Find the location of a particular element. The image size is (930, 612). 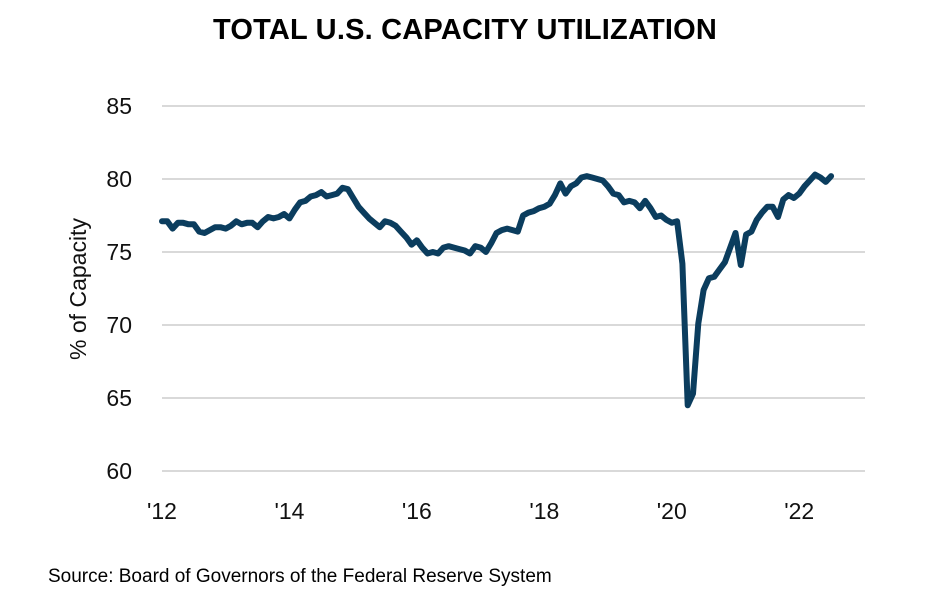

x-tick-label: '12 is located at coordinates (162, 511).